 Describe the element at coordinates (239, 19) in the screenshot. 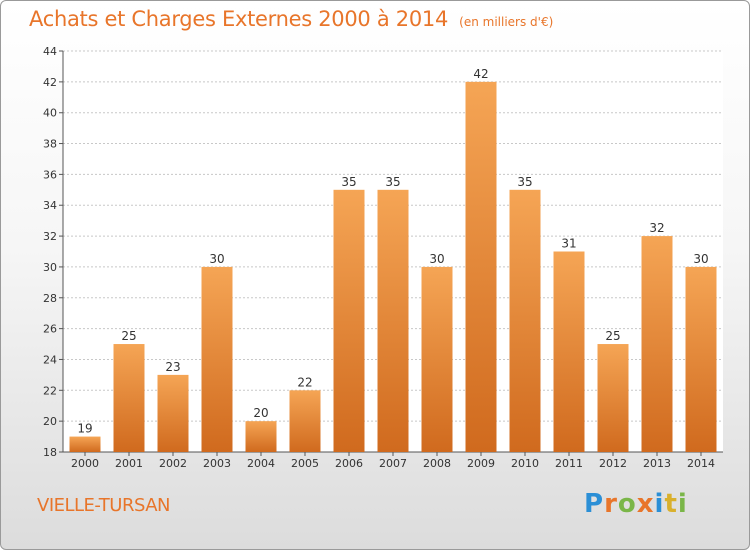

I see `chart-title: Achats et Charges Externes 2000 à 2014` at that location.